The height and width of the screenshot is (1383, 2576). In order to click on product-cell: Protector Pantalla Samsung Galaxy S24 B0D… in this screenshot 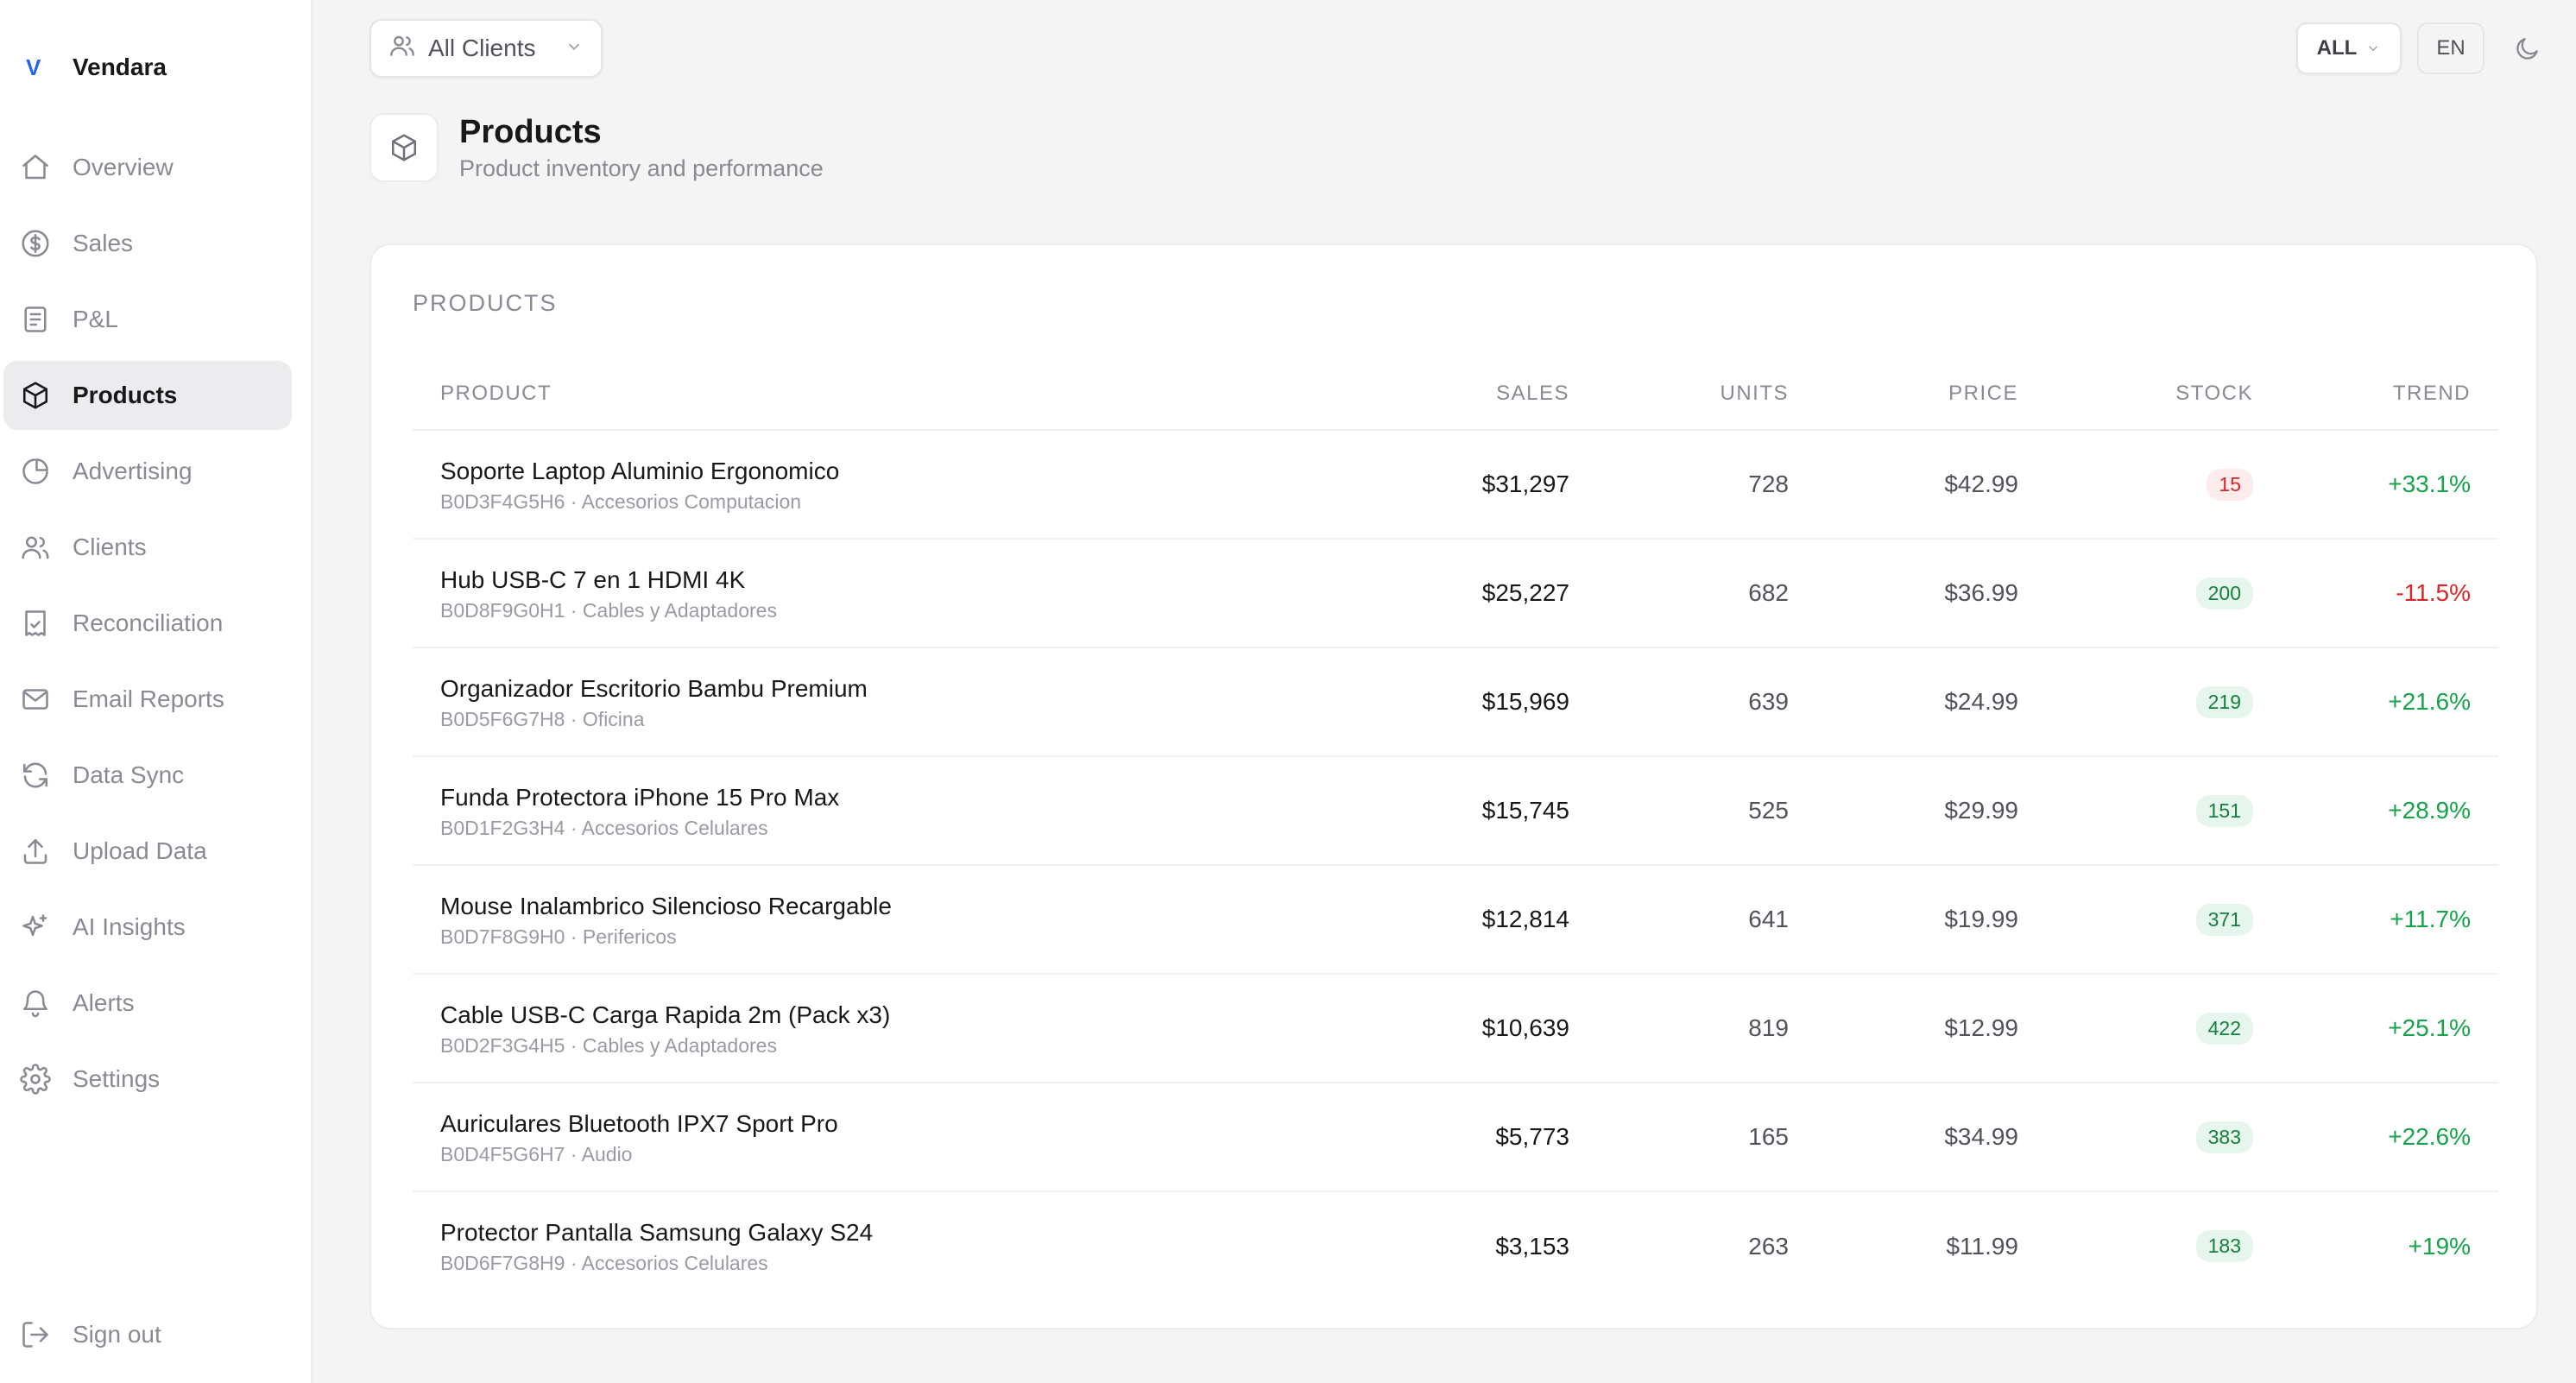, I will do `click(861, 1246)`.